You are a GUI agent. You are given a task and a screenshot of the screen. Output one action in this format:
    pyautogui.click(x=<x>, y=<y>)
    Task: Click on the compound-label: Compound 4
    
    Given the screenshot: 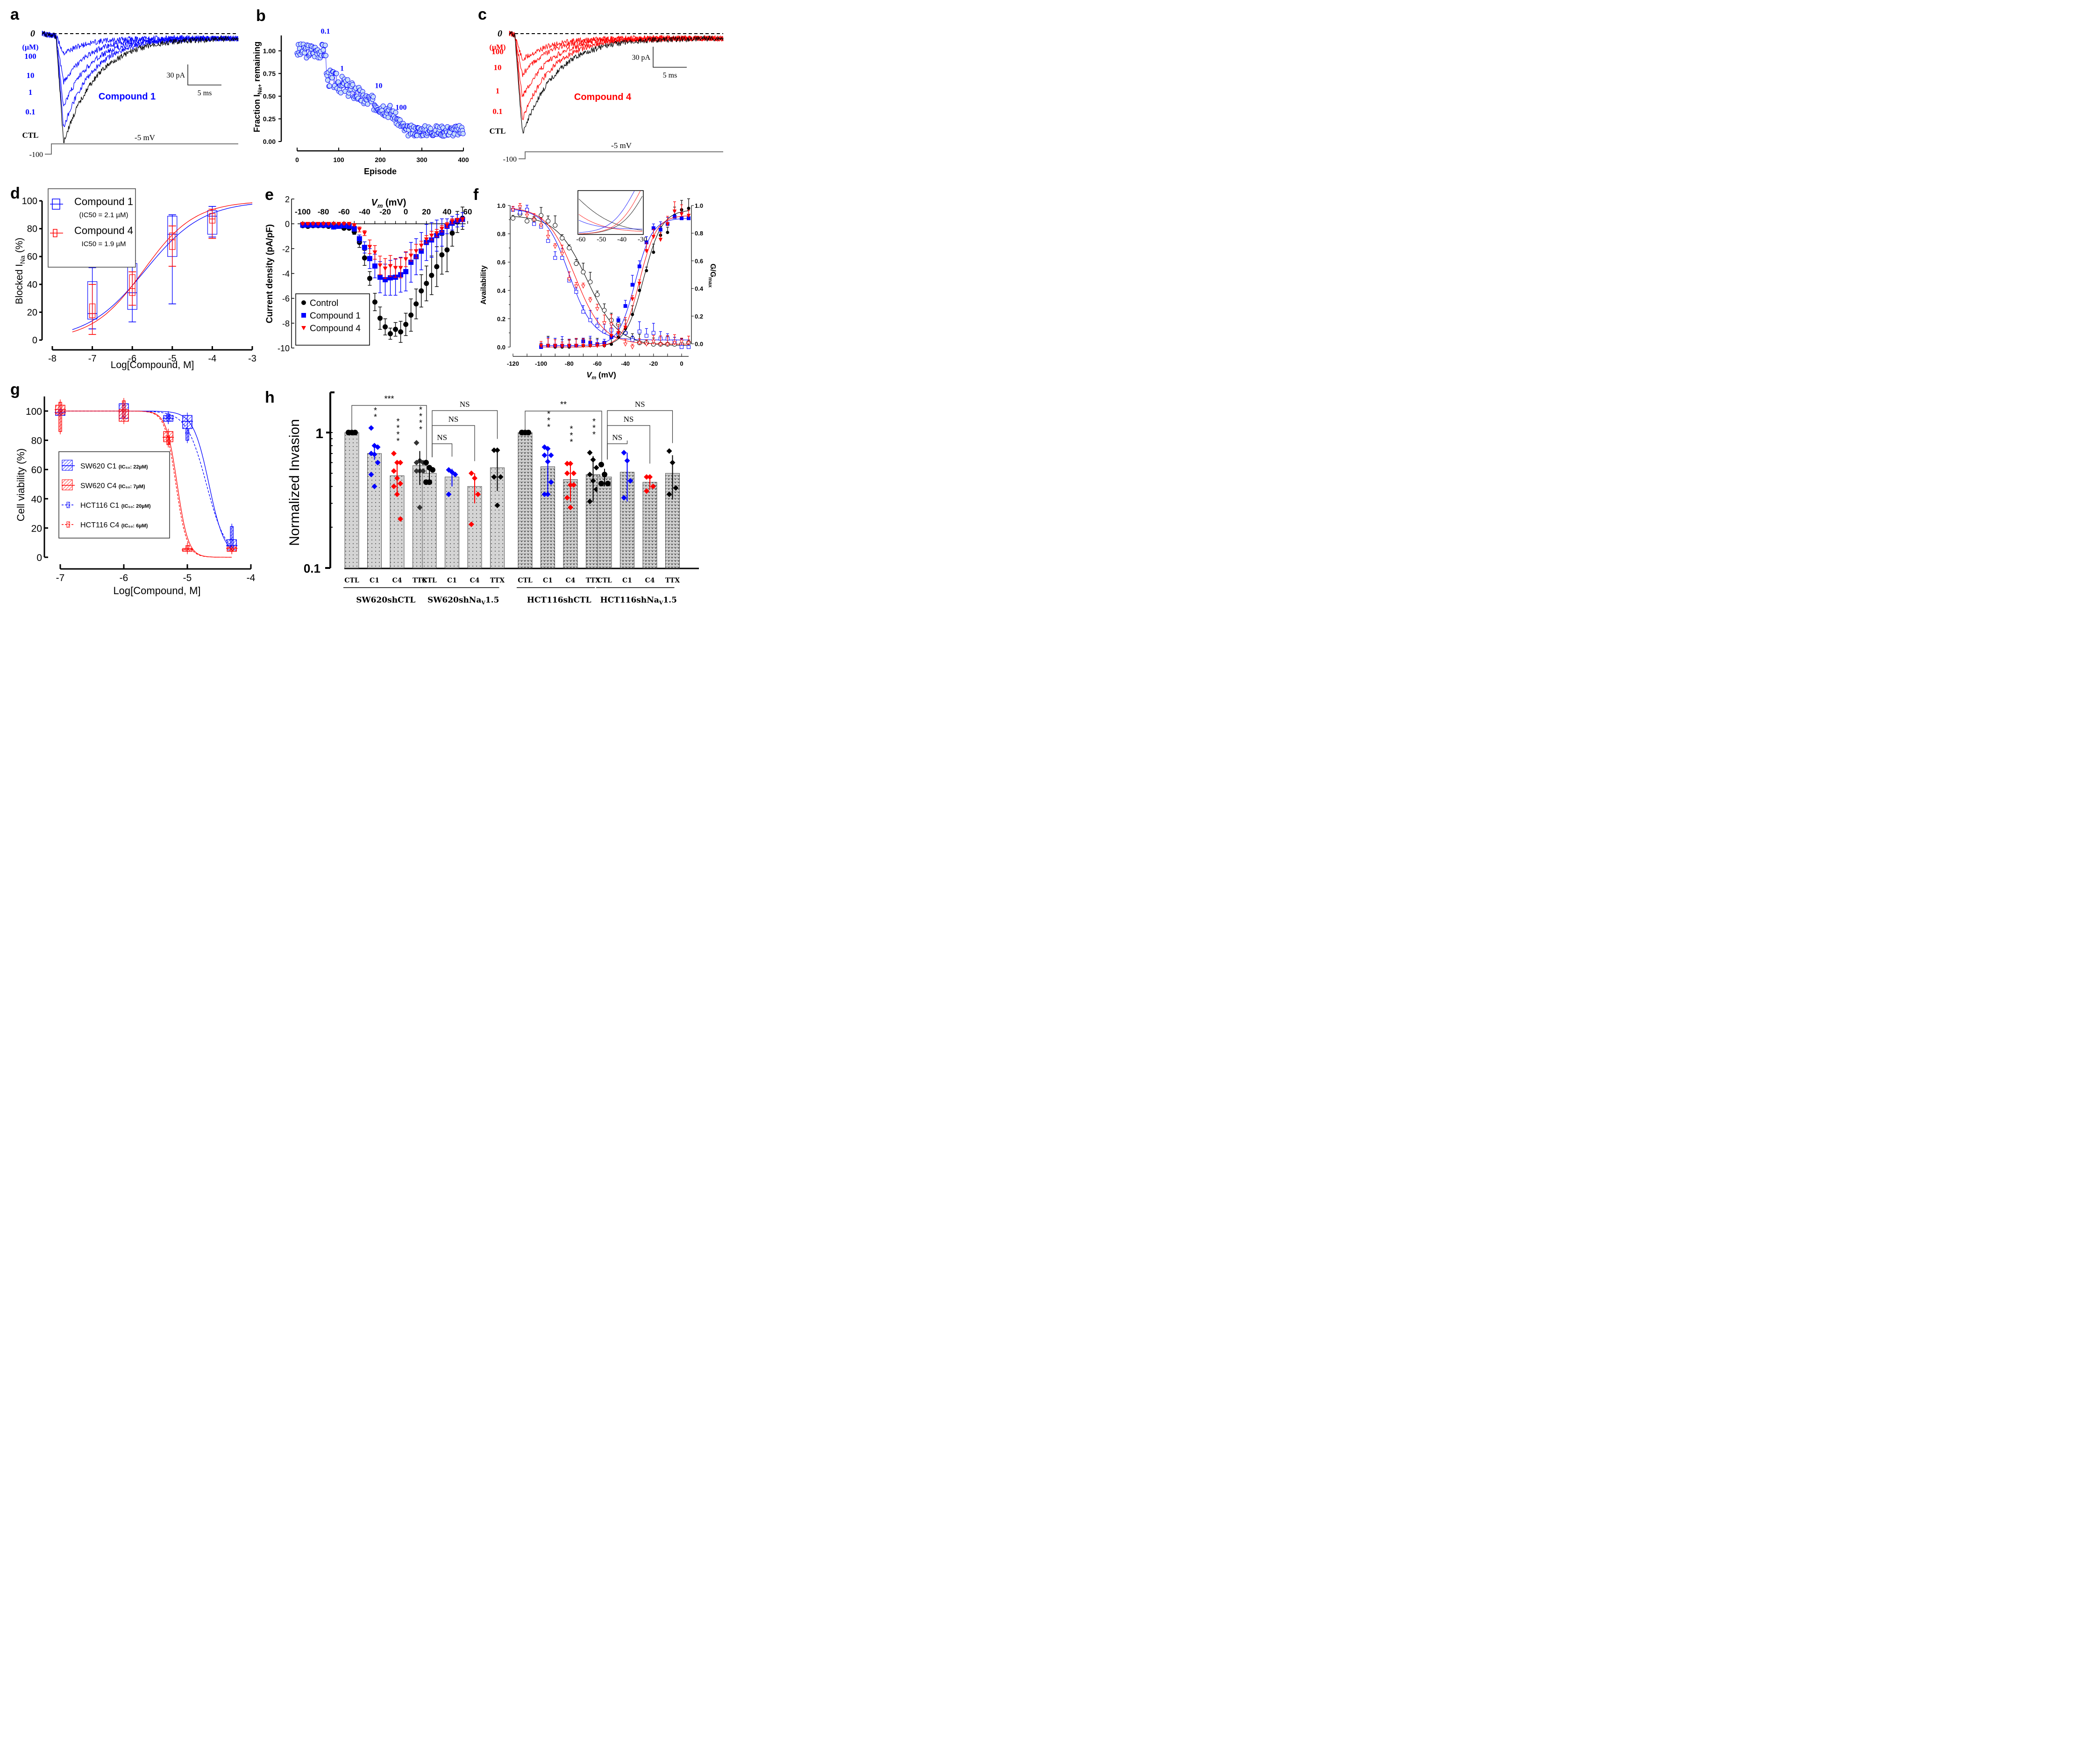 What is the action you would take?
    pyautogui.click(x=603, y=97)
    